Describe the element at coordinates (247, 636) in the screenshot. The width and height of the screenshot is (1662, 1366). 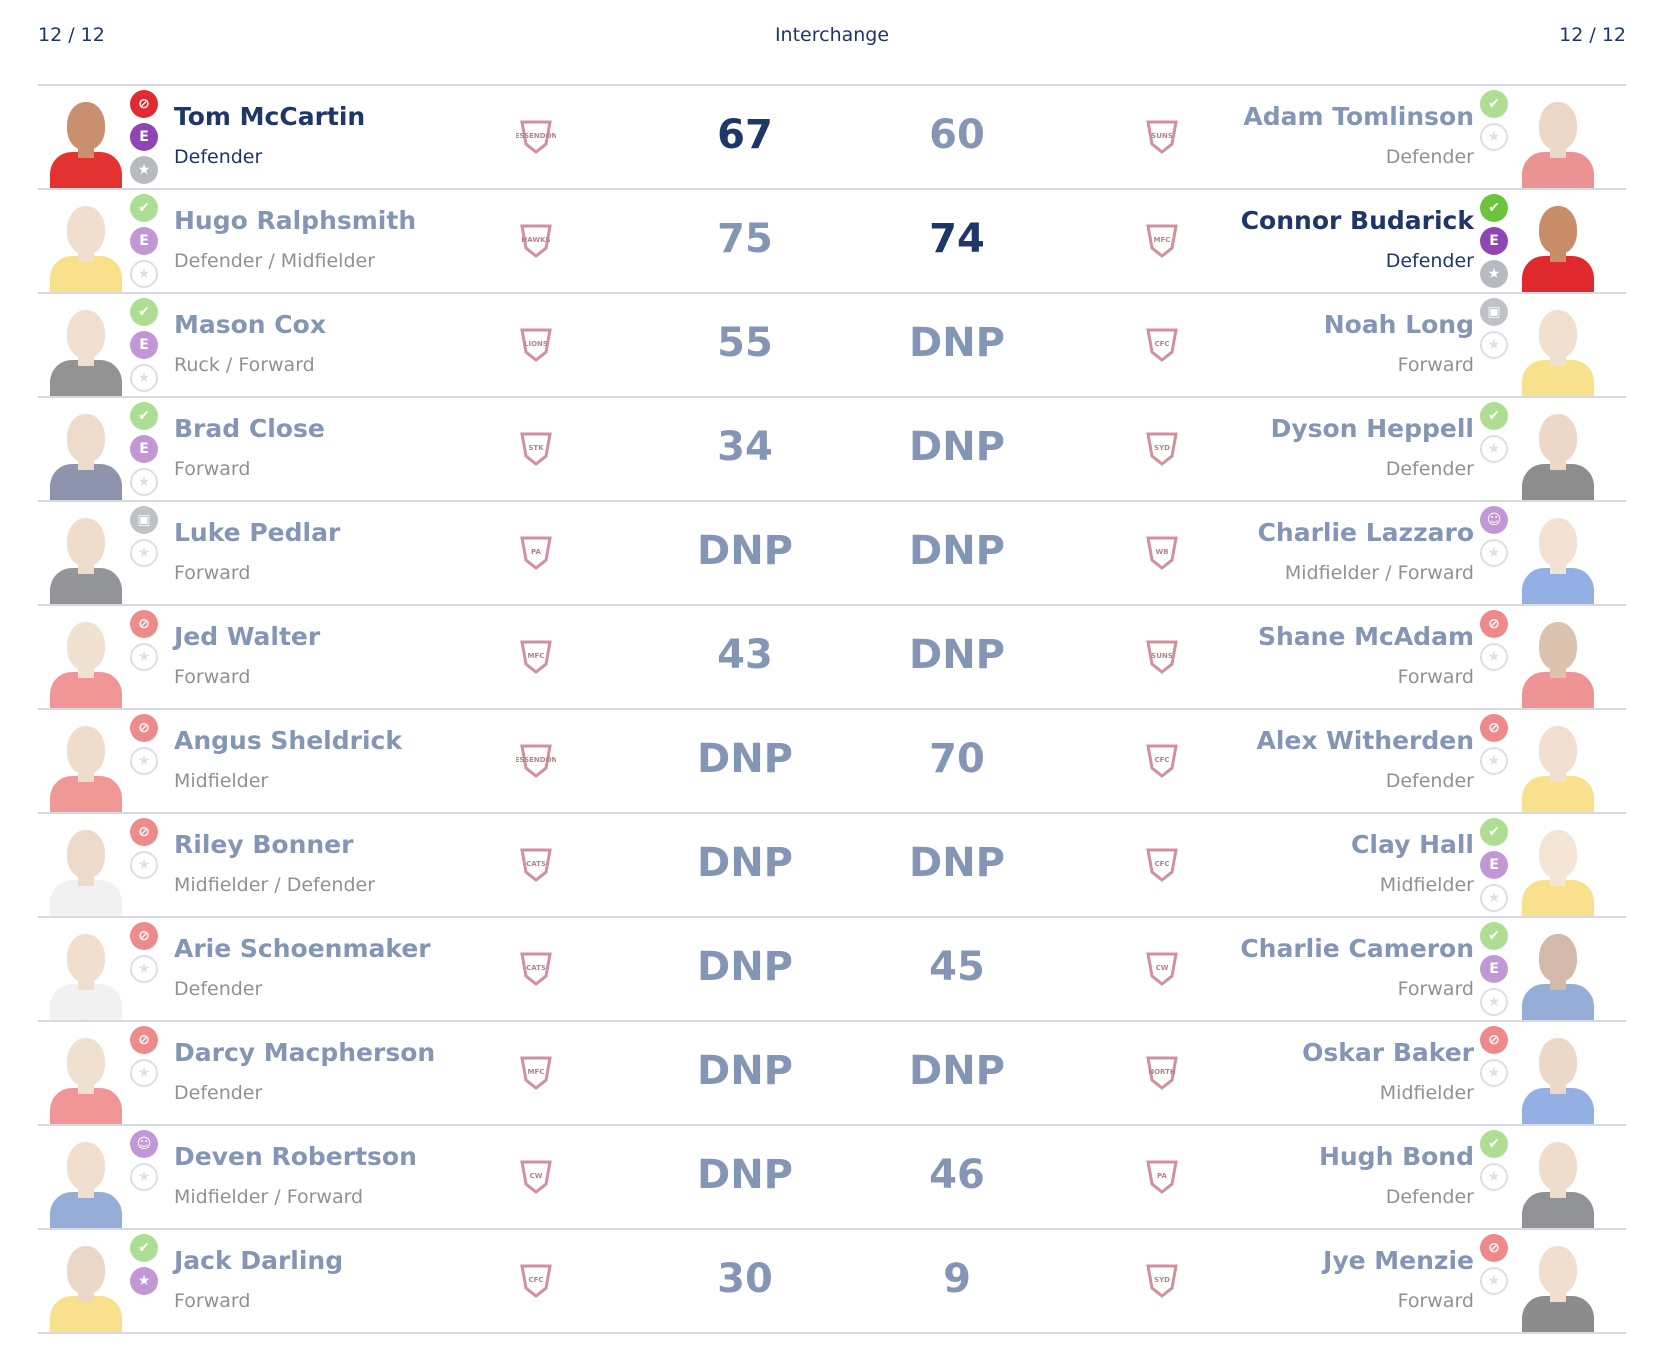
I see `left-player-name: Jed Walter` at that location.